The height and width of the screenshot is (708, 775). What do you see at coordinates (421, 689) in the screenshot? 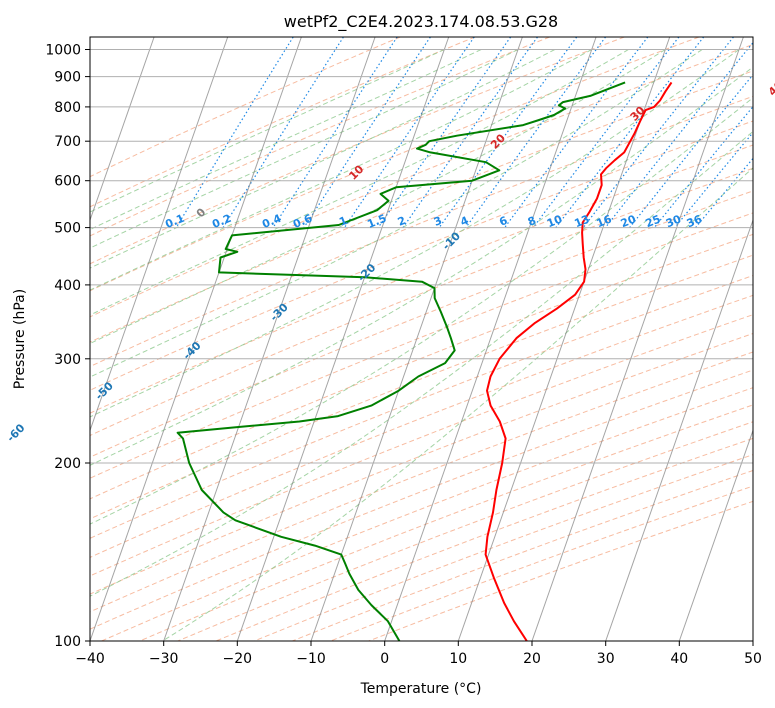
I see `x-axis-label: Temperature (°C)` at bounding box center [421, 689].